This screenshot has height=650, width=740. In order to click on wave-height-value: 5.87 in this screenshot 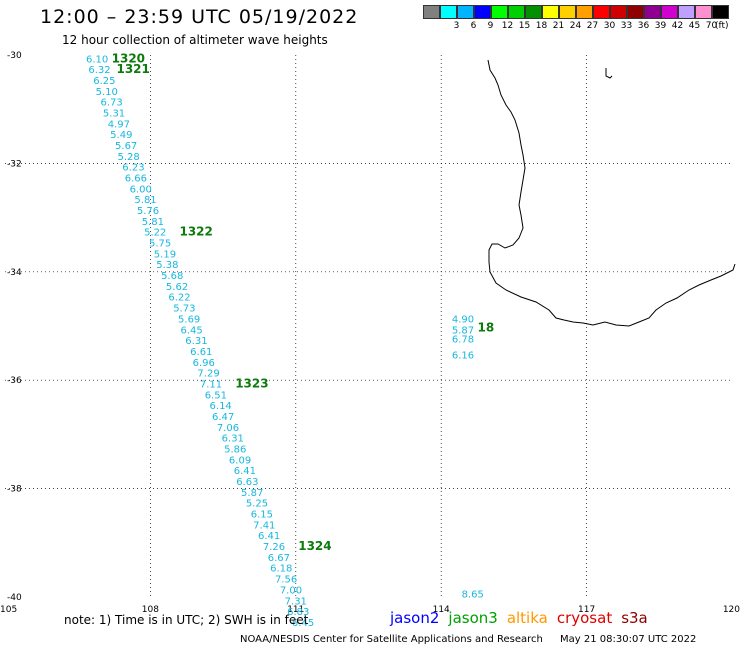, I will do `click(252, 493)`.